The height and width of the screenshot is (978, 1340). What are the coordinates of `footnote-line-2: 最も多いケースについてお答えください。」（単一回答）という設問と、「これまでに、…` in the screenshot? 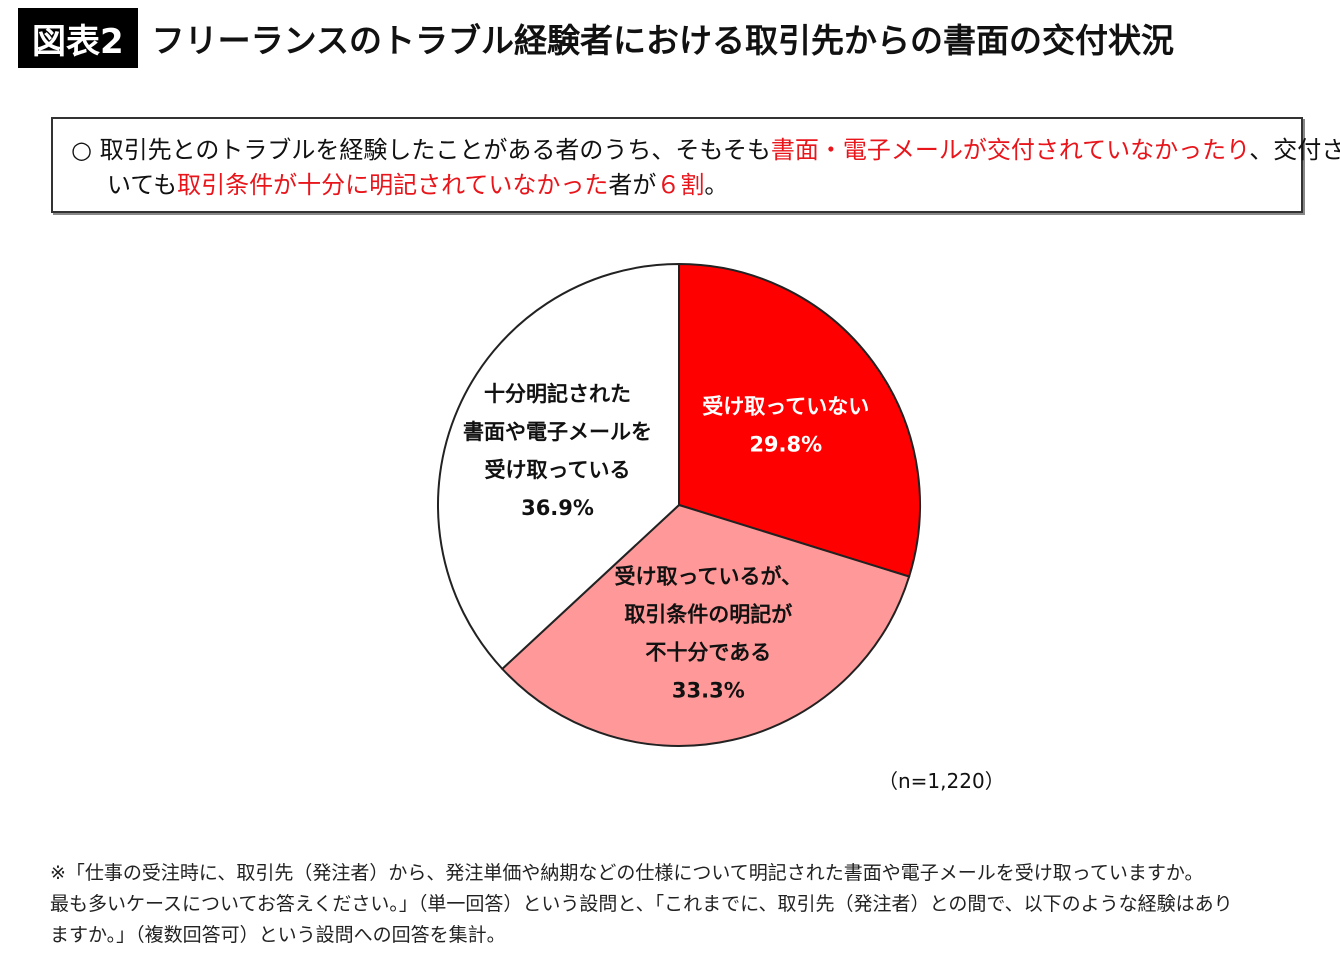 It's located at (641, 904).